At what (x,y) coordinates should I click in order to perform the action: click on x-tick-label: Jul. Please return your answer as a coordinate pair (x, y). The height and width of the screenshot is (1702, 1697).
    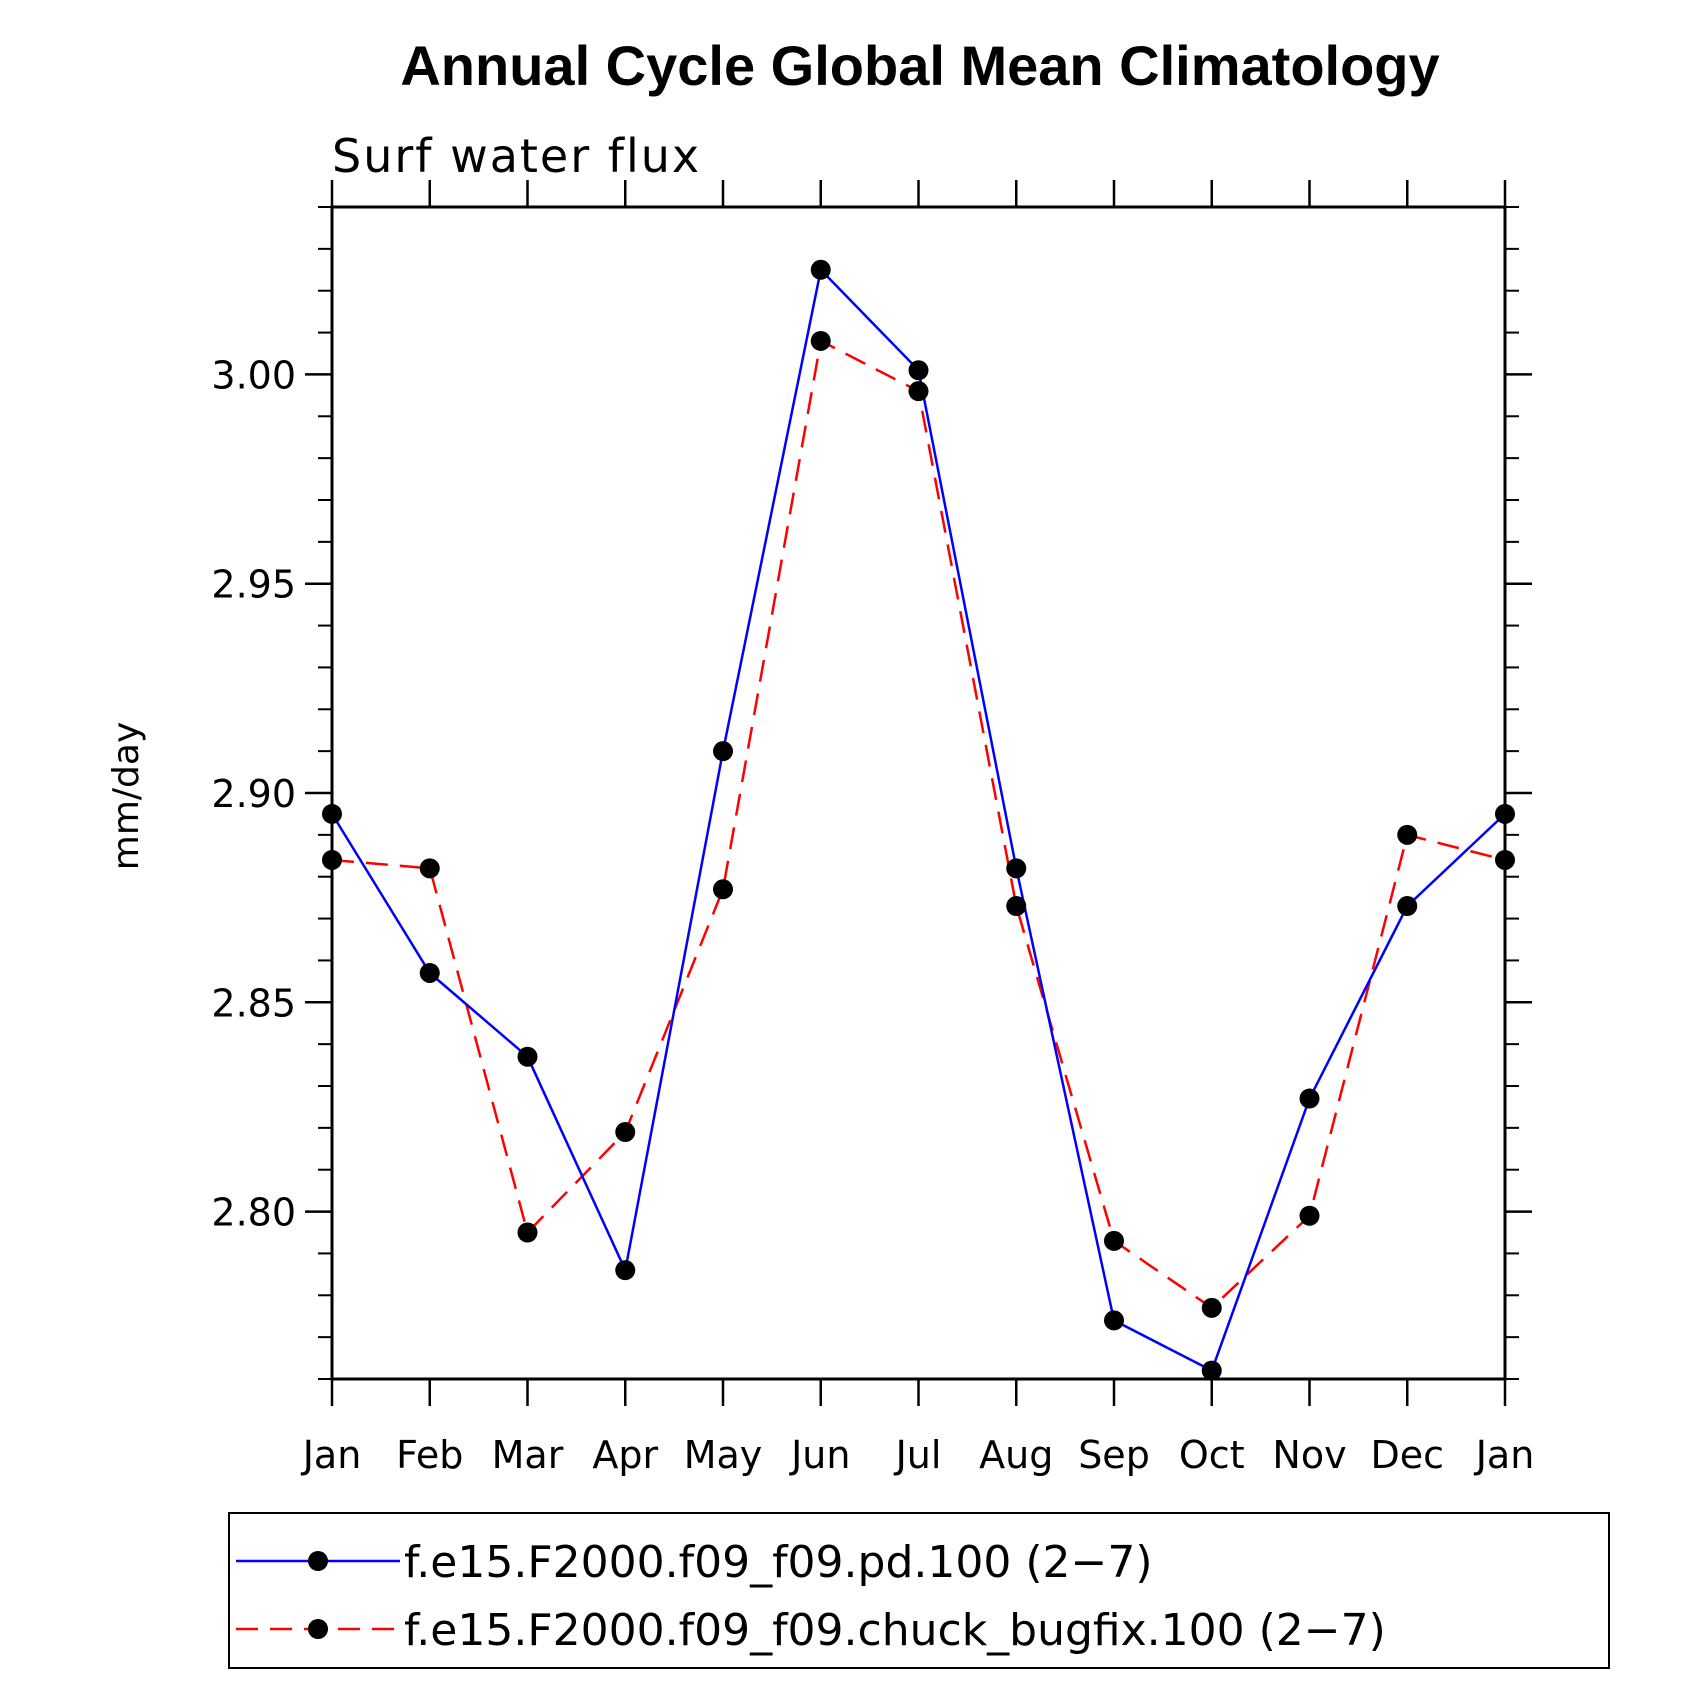
    Looking at the image, I should click on (918, 1455).